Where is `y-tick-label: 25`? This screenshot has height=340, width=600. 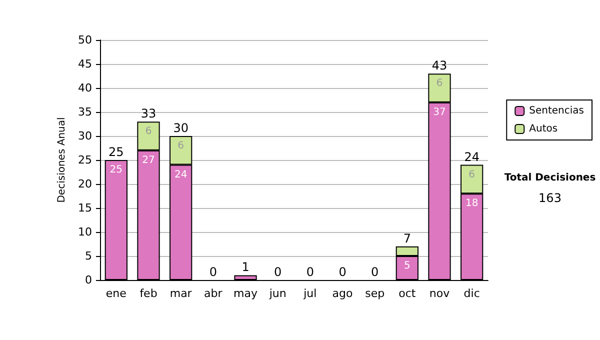 y-tick-label: 25 is located at coordinates (85, 160).